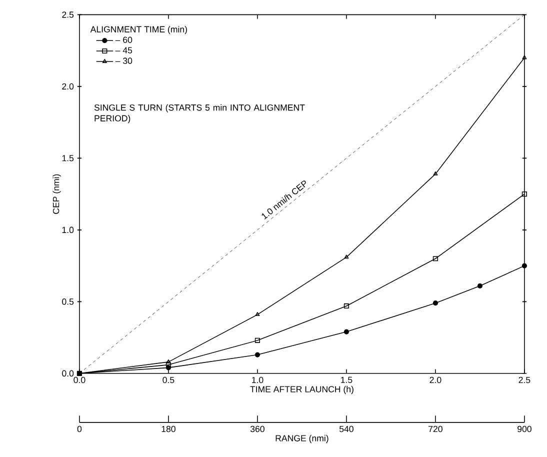 Image resolution: width=547 pixels, height=457 pixels. What do you see at coordinates (80, 380) in the screenshot?
I see `x-tick-label: 0.0` at bounding box center [80, 380].